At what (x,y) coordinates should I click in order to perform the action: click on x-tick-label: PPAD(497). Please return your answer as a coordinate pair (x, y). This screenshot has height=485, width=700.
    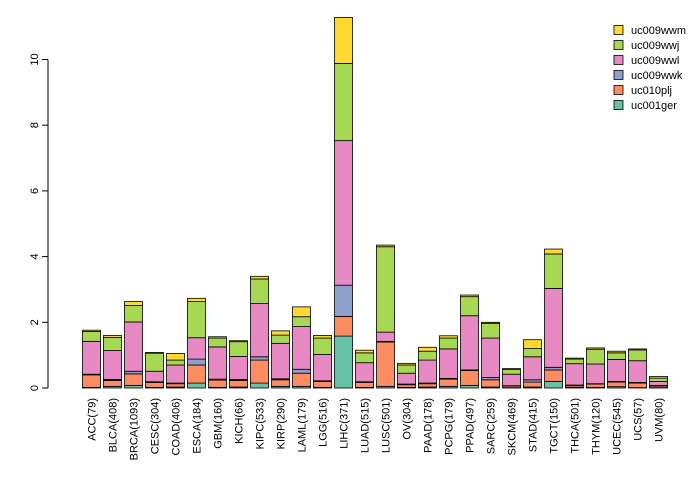
    Looking at the image, I should click on (471, 425).